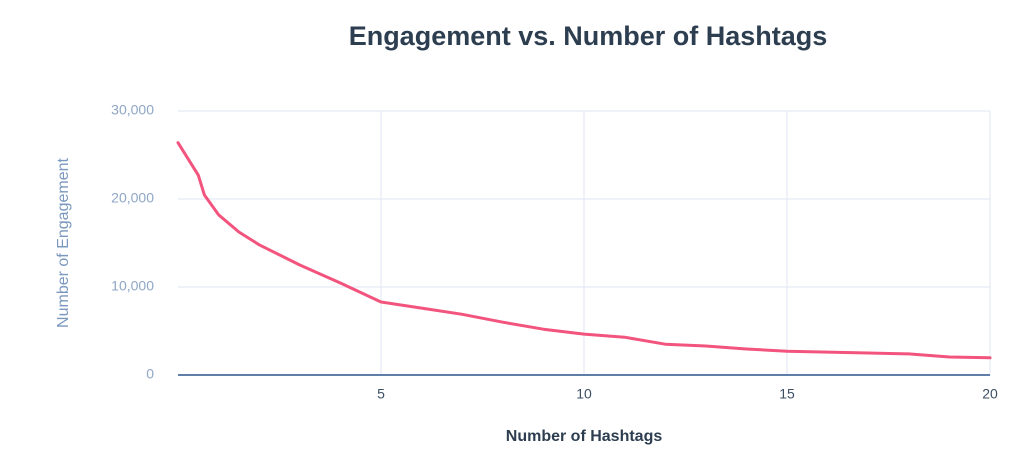 The width and height of the screenshot is (1031, 473). What do you see at coordinates (63, 243) in the screenshot?
I see `y-axis-label: Number of Engagement` at bounding box center [63, 243].